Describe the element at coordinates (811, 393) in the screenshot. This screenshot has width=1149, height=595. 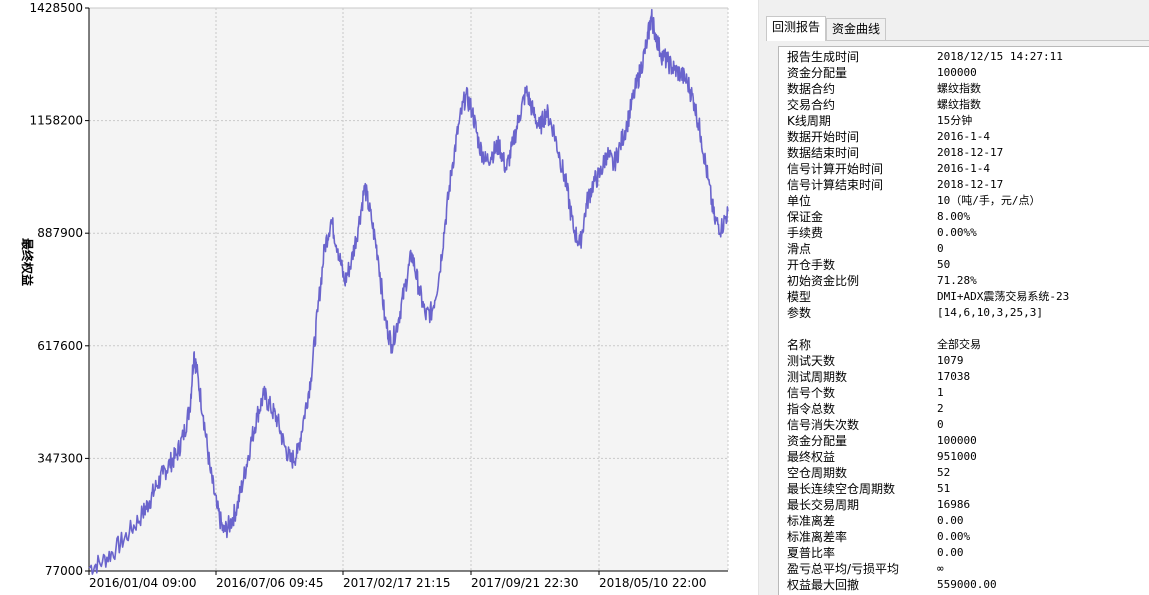
I see `report-key: 信号个数` at that location.